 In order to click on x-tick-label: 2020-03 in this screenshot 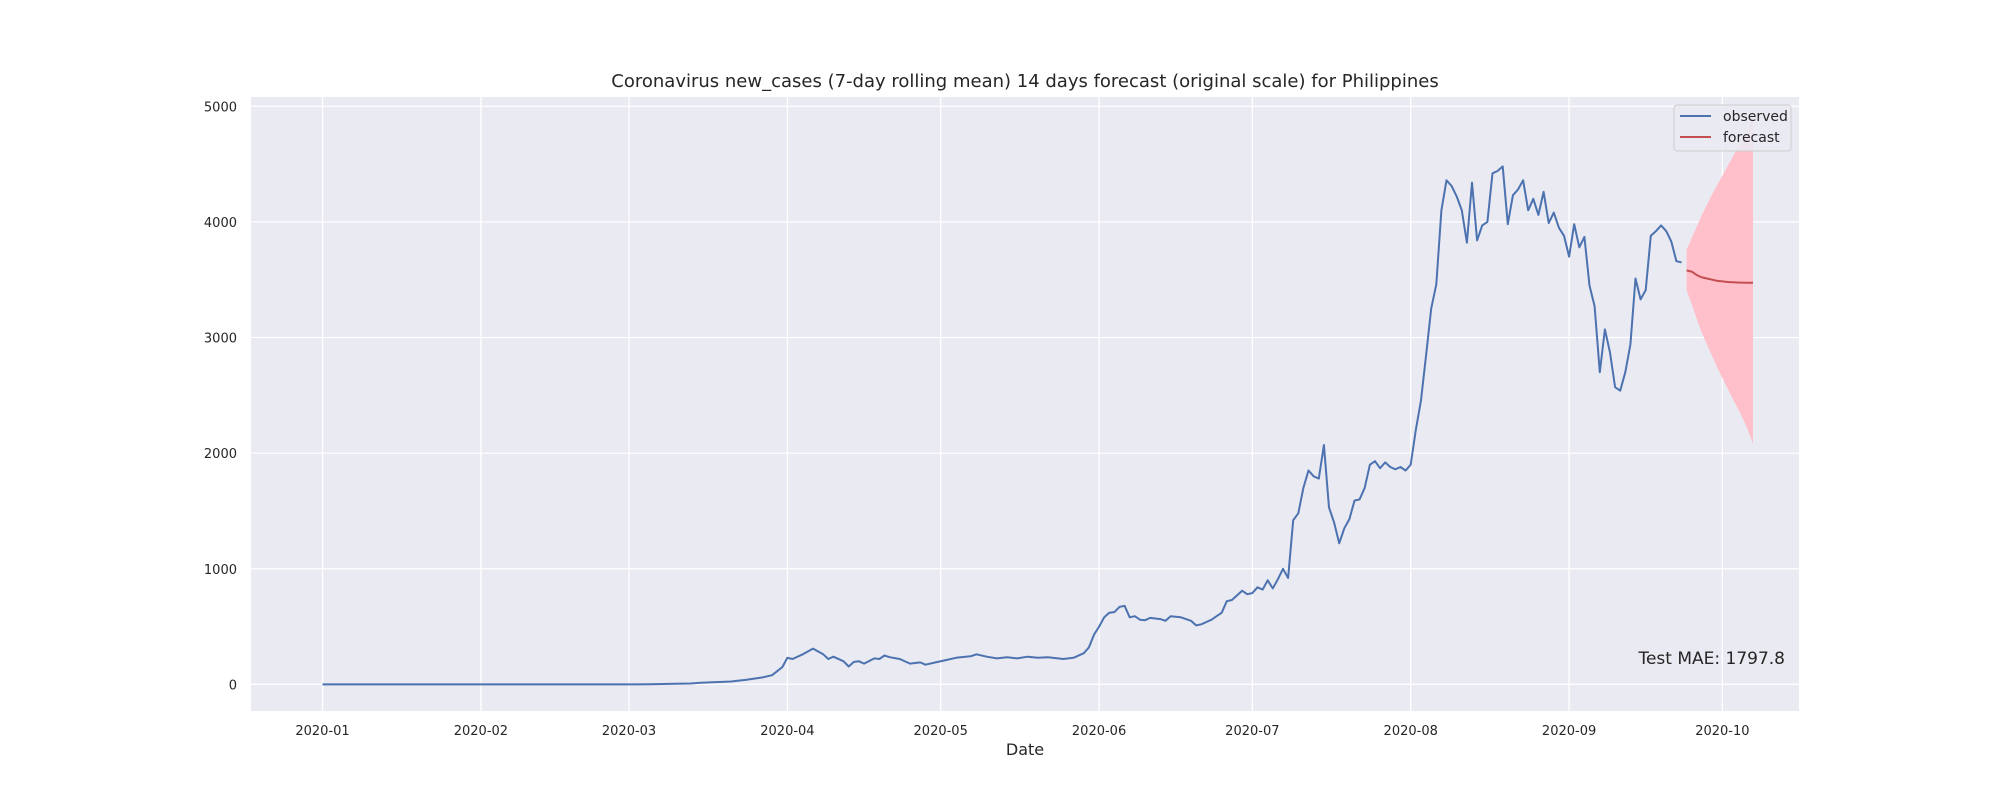, I will do `click(629, 731)`.